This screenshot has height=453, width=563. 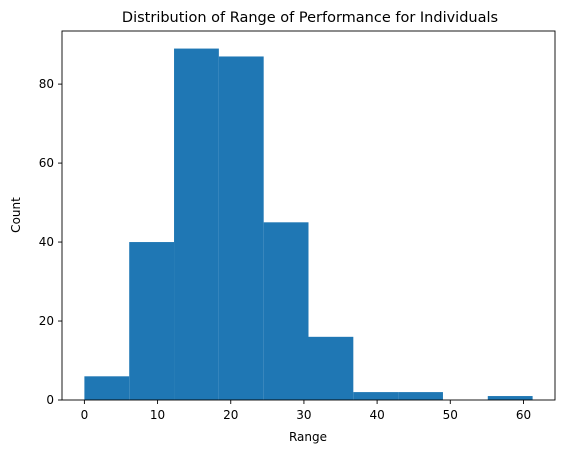 What do you see at coordinates (85, 415) in the screenshot?
I see `x-tick-label: 0` at bounding box center [85, 415].